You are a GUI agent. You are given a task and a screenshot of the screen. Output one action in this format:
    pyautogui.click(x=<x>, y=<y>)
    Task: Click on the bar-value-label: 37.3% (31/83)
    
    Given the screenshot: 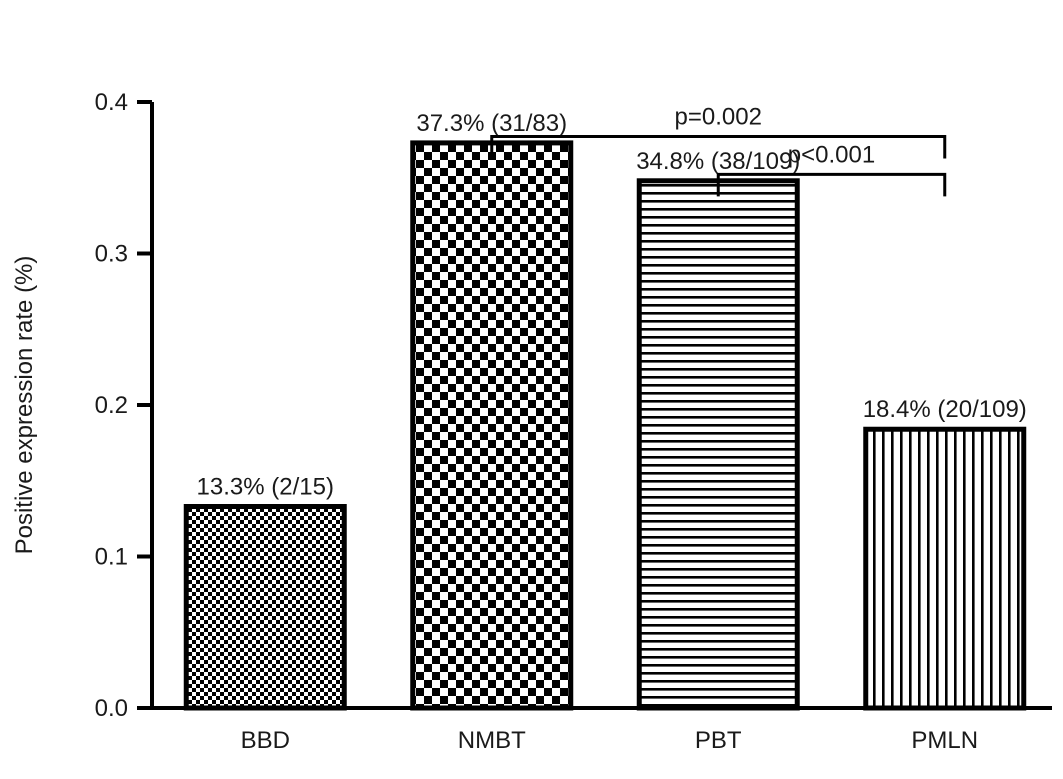 What is the action you would take?
    pyautogui.click(x=491, y=123)
    